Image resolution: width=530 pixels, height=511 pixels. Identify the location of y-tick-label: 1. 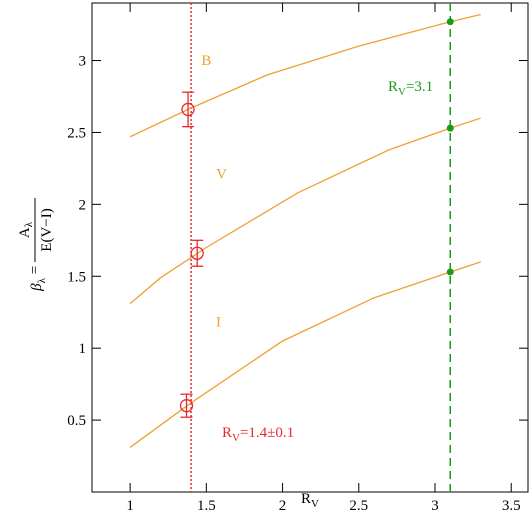
(83, 349).